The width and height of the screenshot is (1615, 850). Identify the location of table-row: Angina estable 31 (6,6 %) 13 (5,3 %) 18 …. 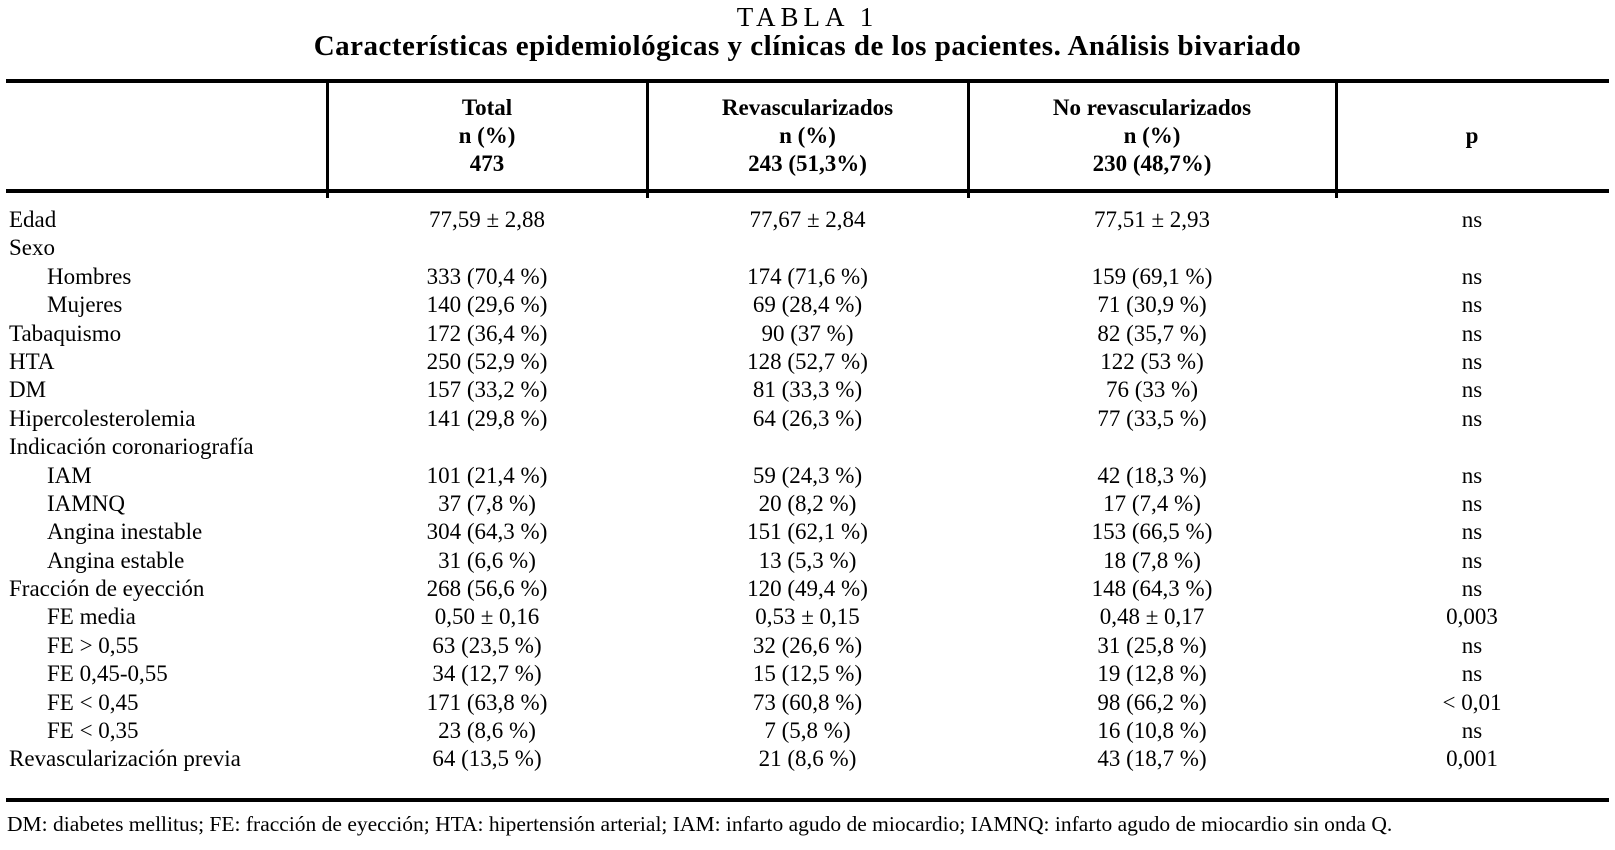
(807, 561).